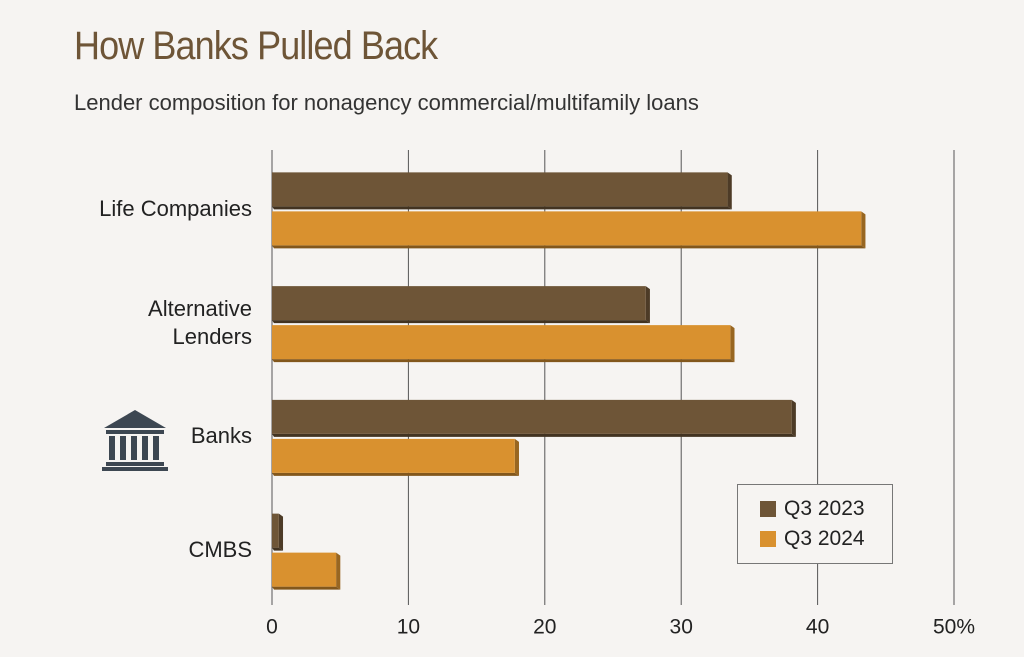 The width and height of the screenshot is (1024, 657). Describe the element at coordinates (221, 436) in the screenshot. I see `y-tick-label: Banks` at that location.